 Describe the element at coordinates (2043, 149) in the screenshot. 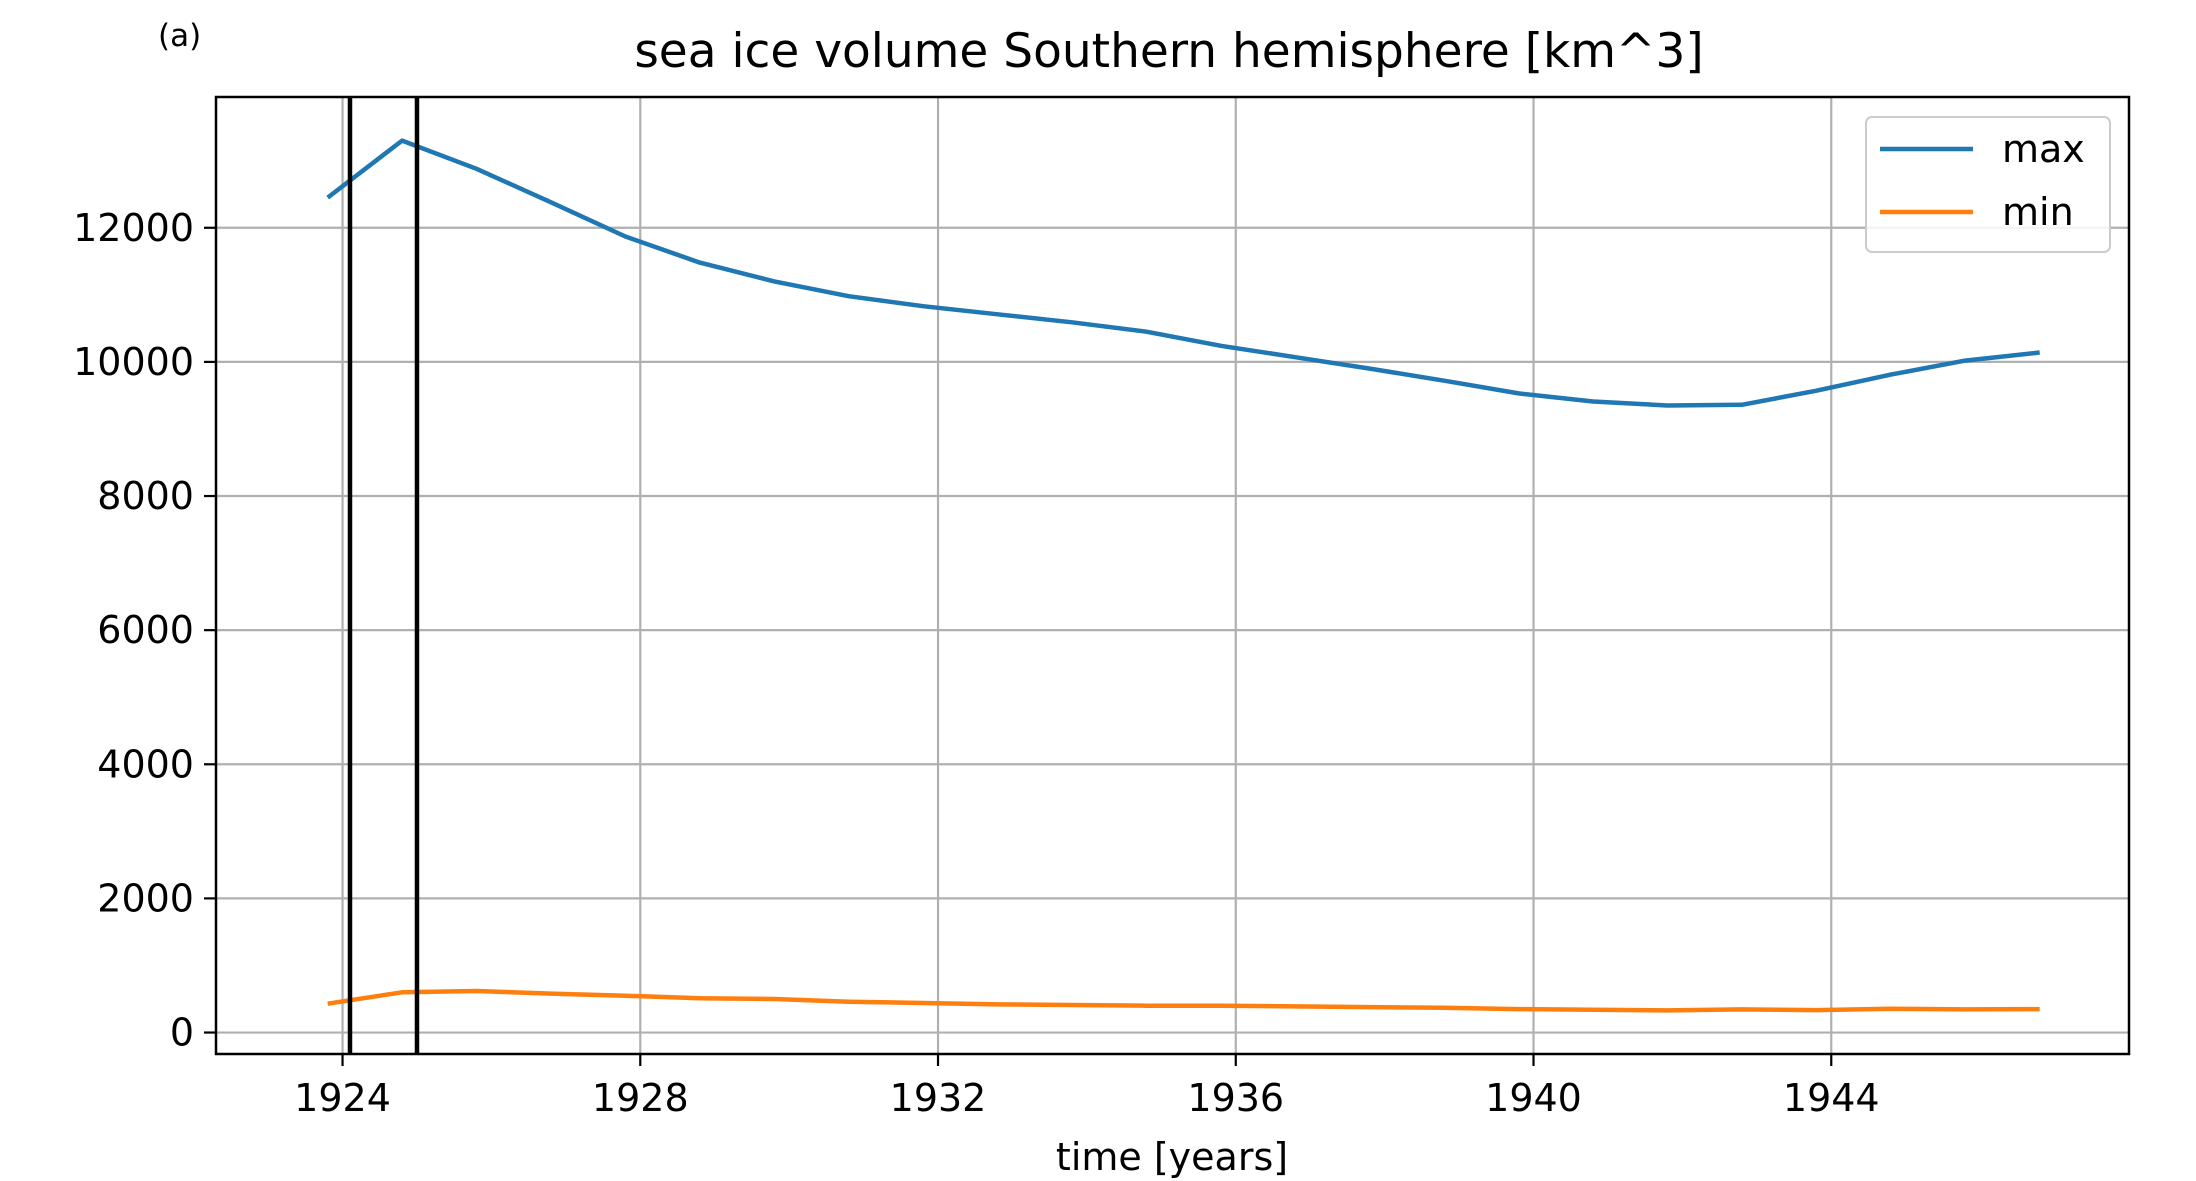

I see `legend-label-max: max` at that location.